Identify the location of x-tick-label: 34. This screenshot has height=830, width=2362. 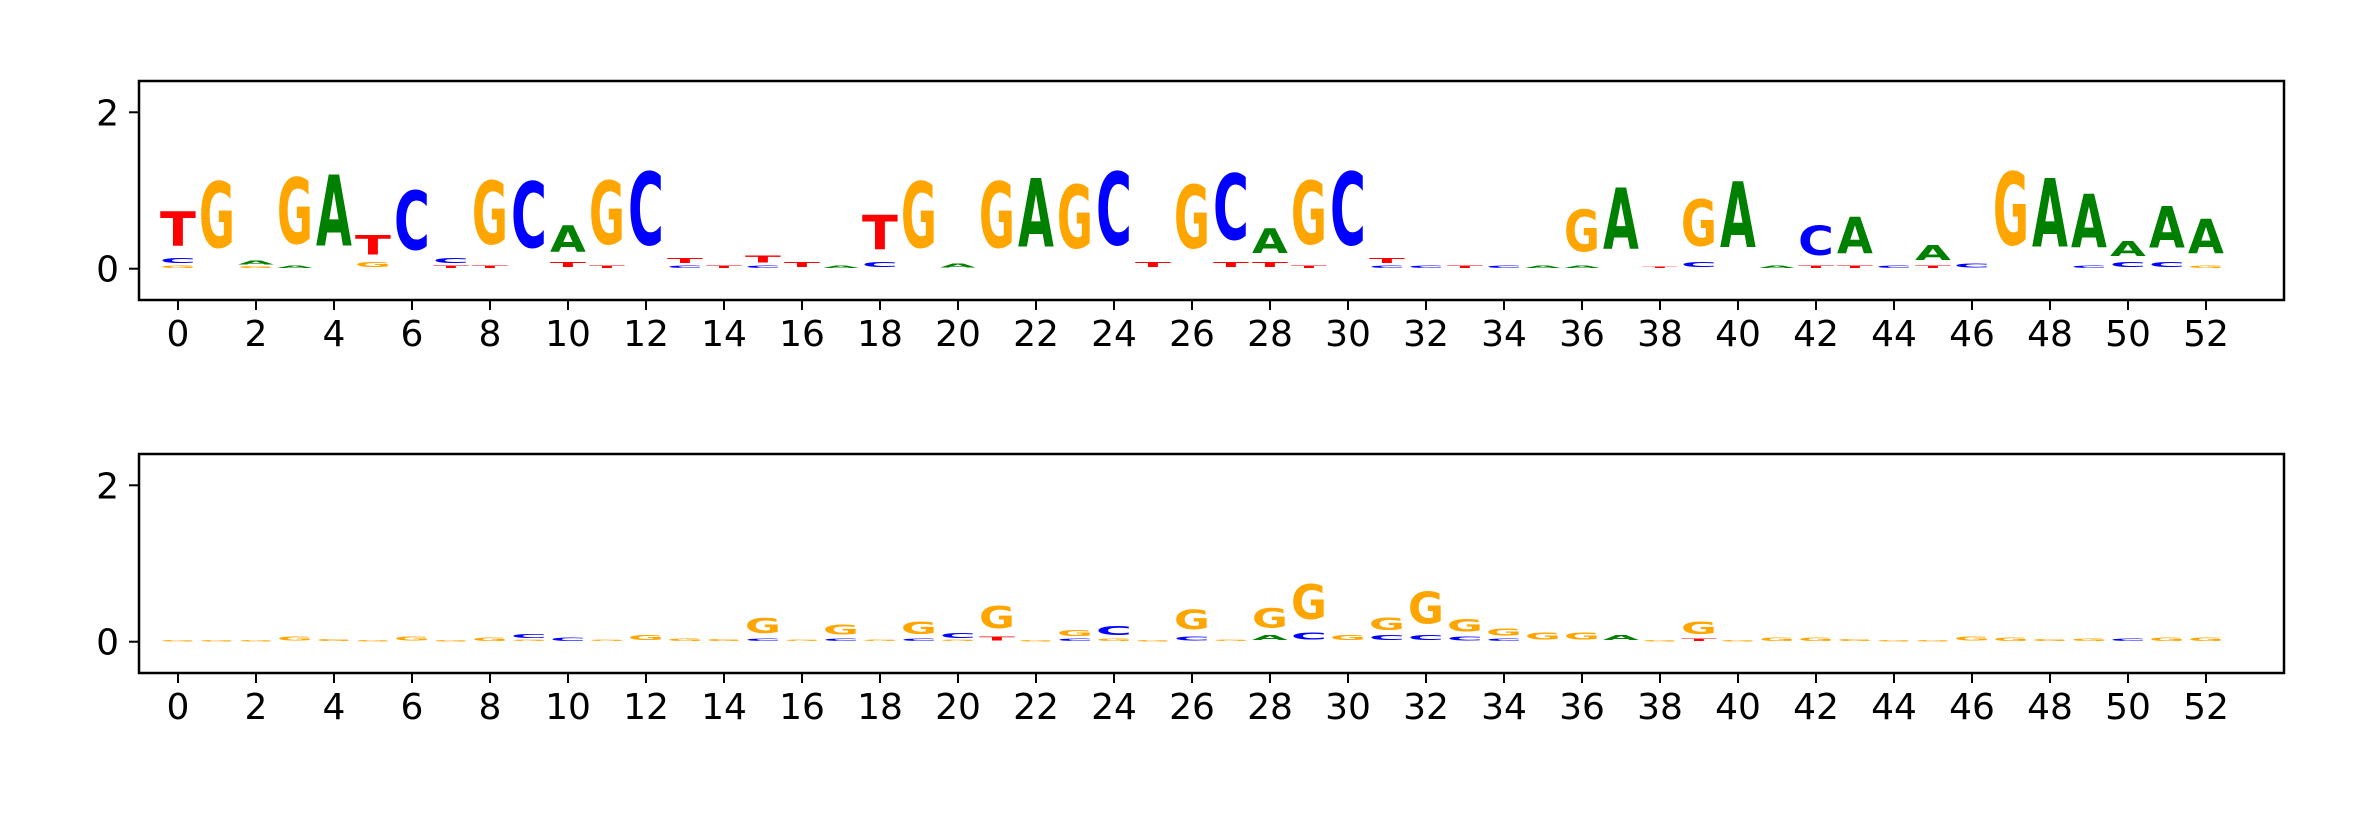
(1504, 707).